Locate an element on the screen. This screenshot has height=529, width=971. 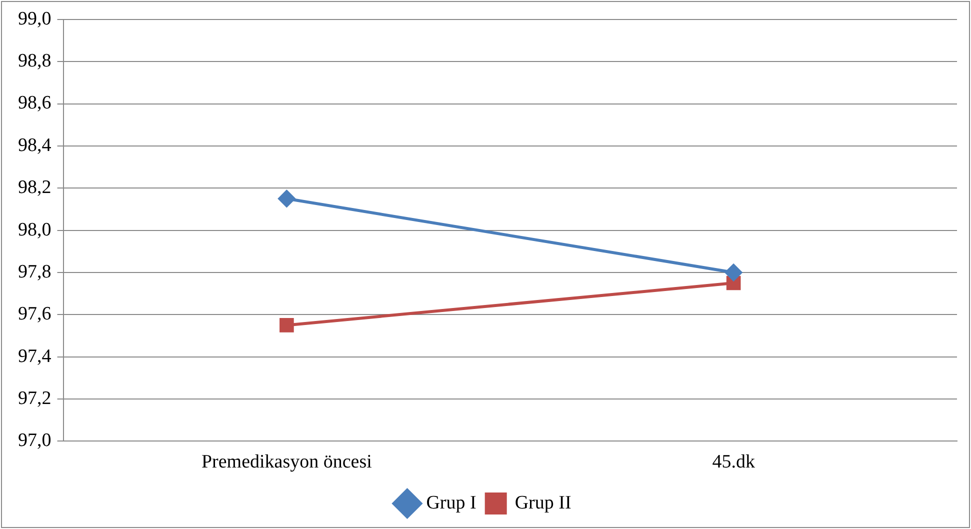
y-tick-label: 98,4 is located at coordinates (35, 145).